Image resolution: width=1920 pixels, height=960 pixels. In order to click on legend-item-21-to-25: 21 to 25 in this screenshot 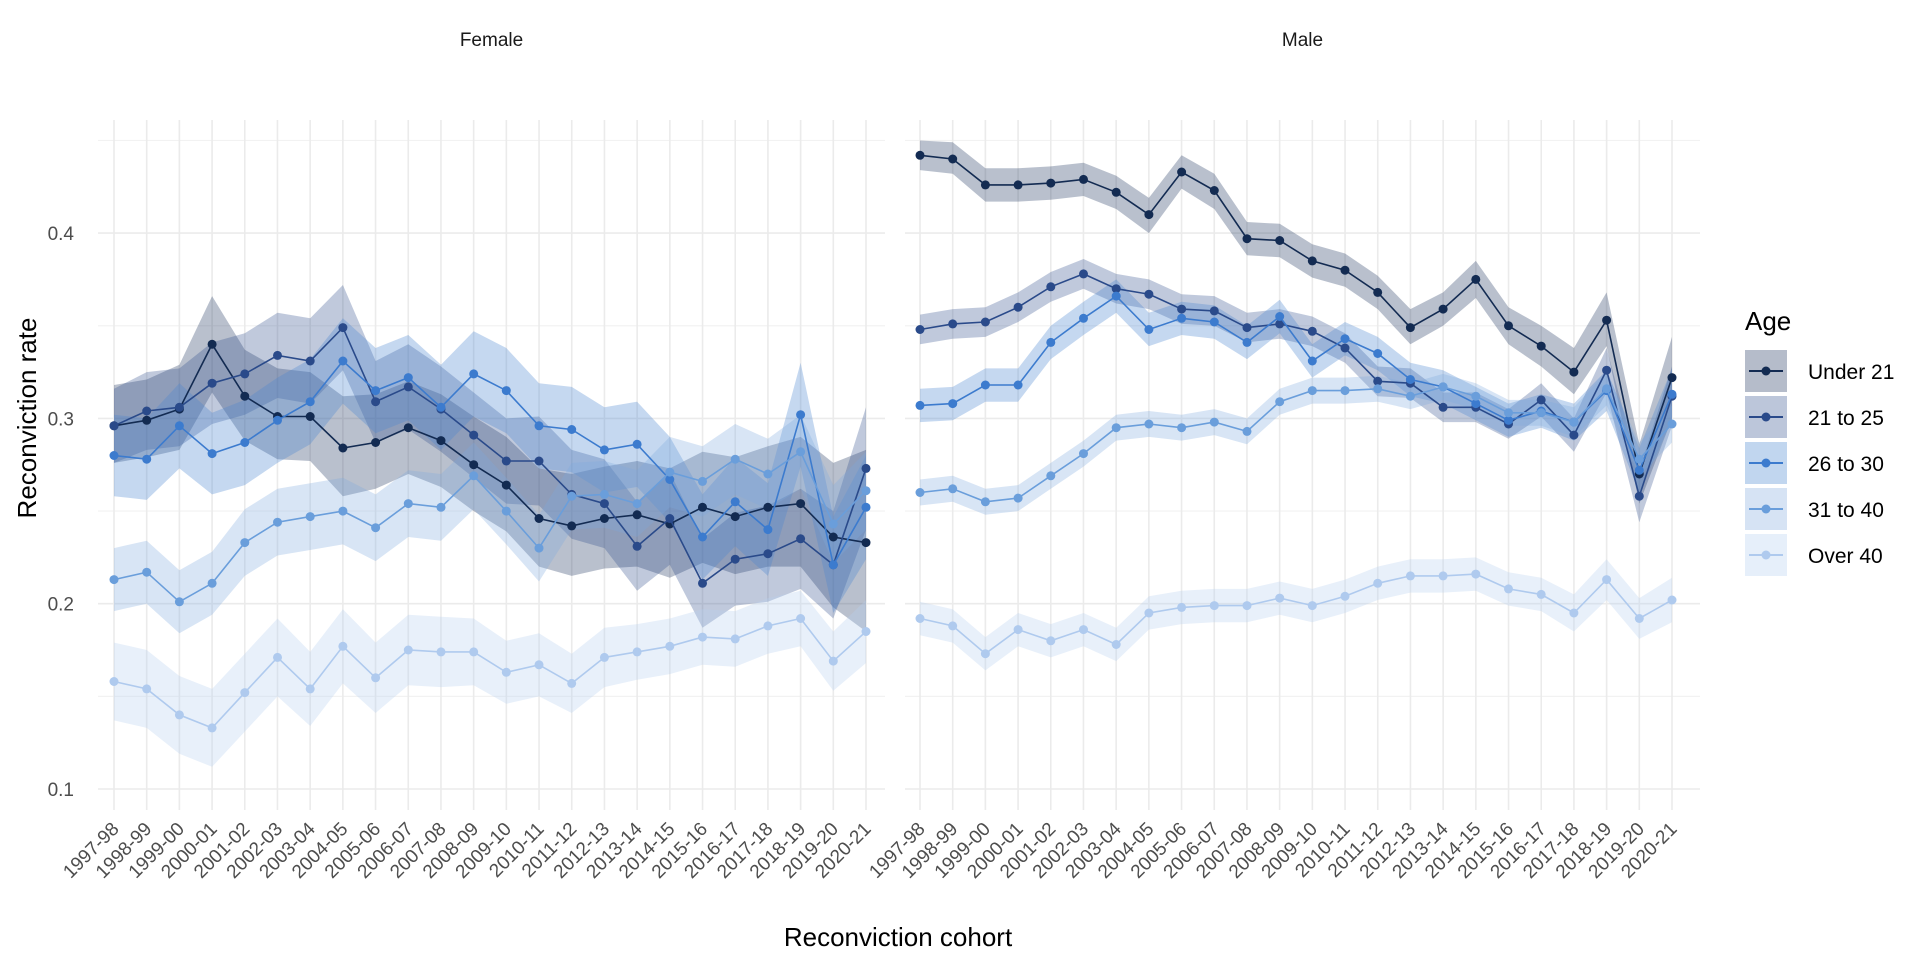, I will do `click(1814, 417)`.